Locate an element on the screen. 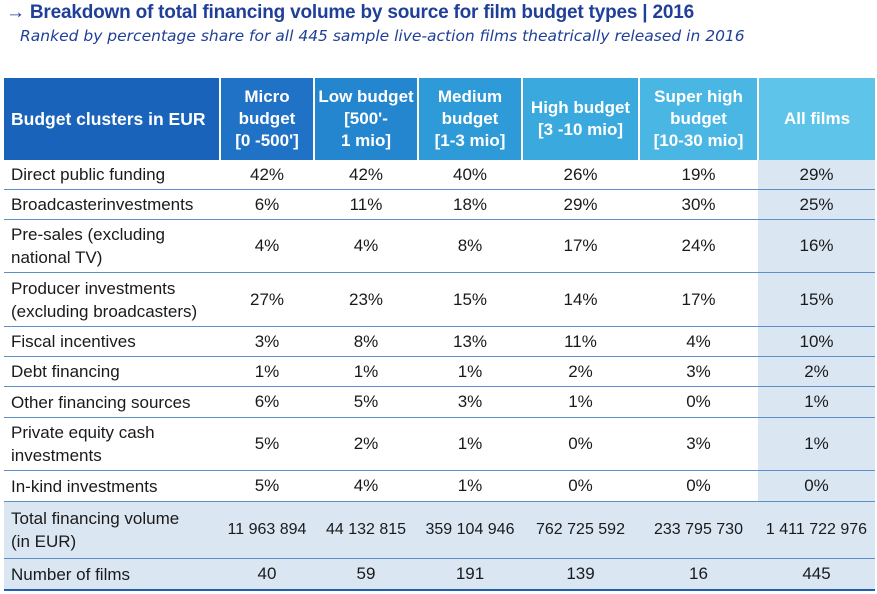 The width and height of the screenshot is (877, 594). cell-all-films: 29% is located at coordinates (816, 175).